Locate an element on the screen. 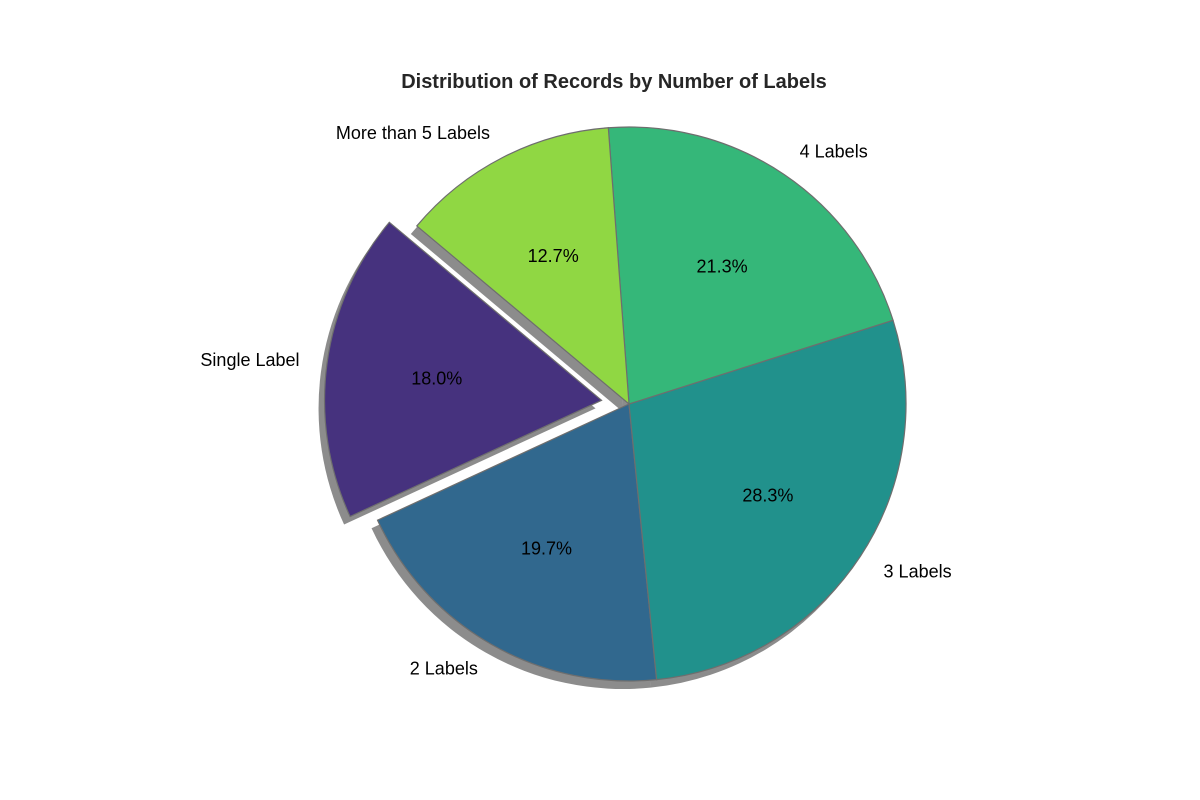  category-label-2-labels: 2 Labels is located at coordinates (444, 669).